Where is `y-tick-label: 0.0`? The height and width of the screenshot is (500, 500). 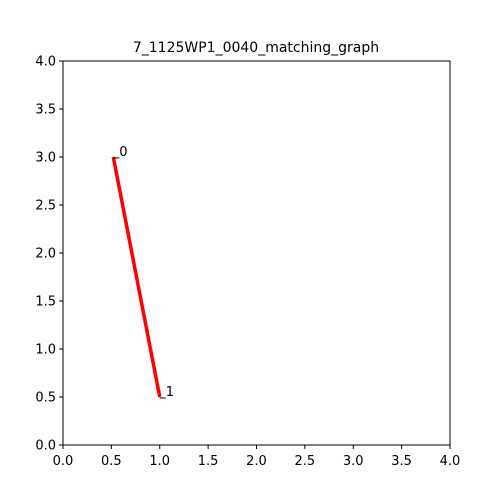 y-tick-label: 0.0 is located at coordinates (45, 446).